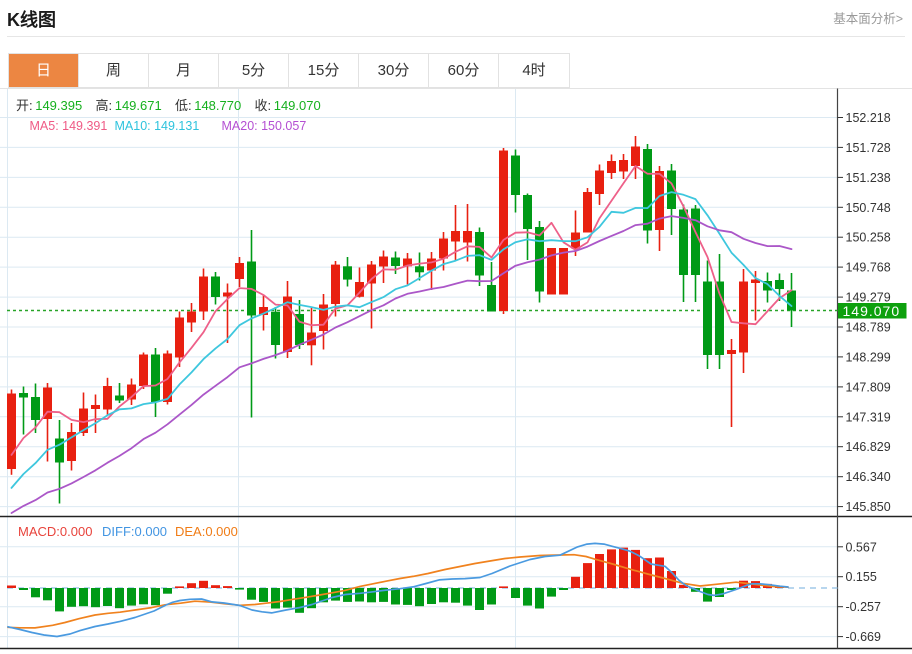 This screenshot has width=912, height=654. Describe the element at coordinates (868, 268) in the screenshot. I see `svg-text: 149.768` at that location.